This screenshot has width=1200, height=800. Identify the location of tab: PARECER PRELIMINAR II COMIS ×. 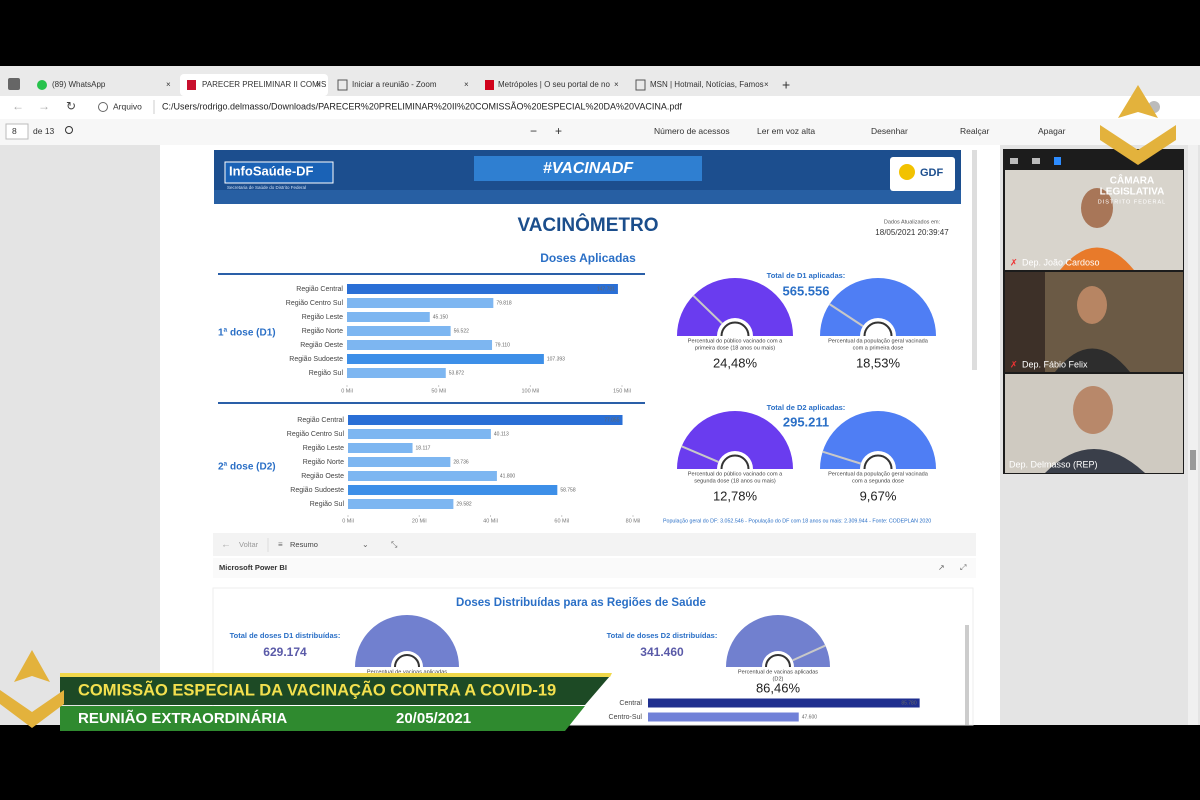
(254, 85).